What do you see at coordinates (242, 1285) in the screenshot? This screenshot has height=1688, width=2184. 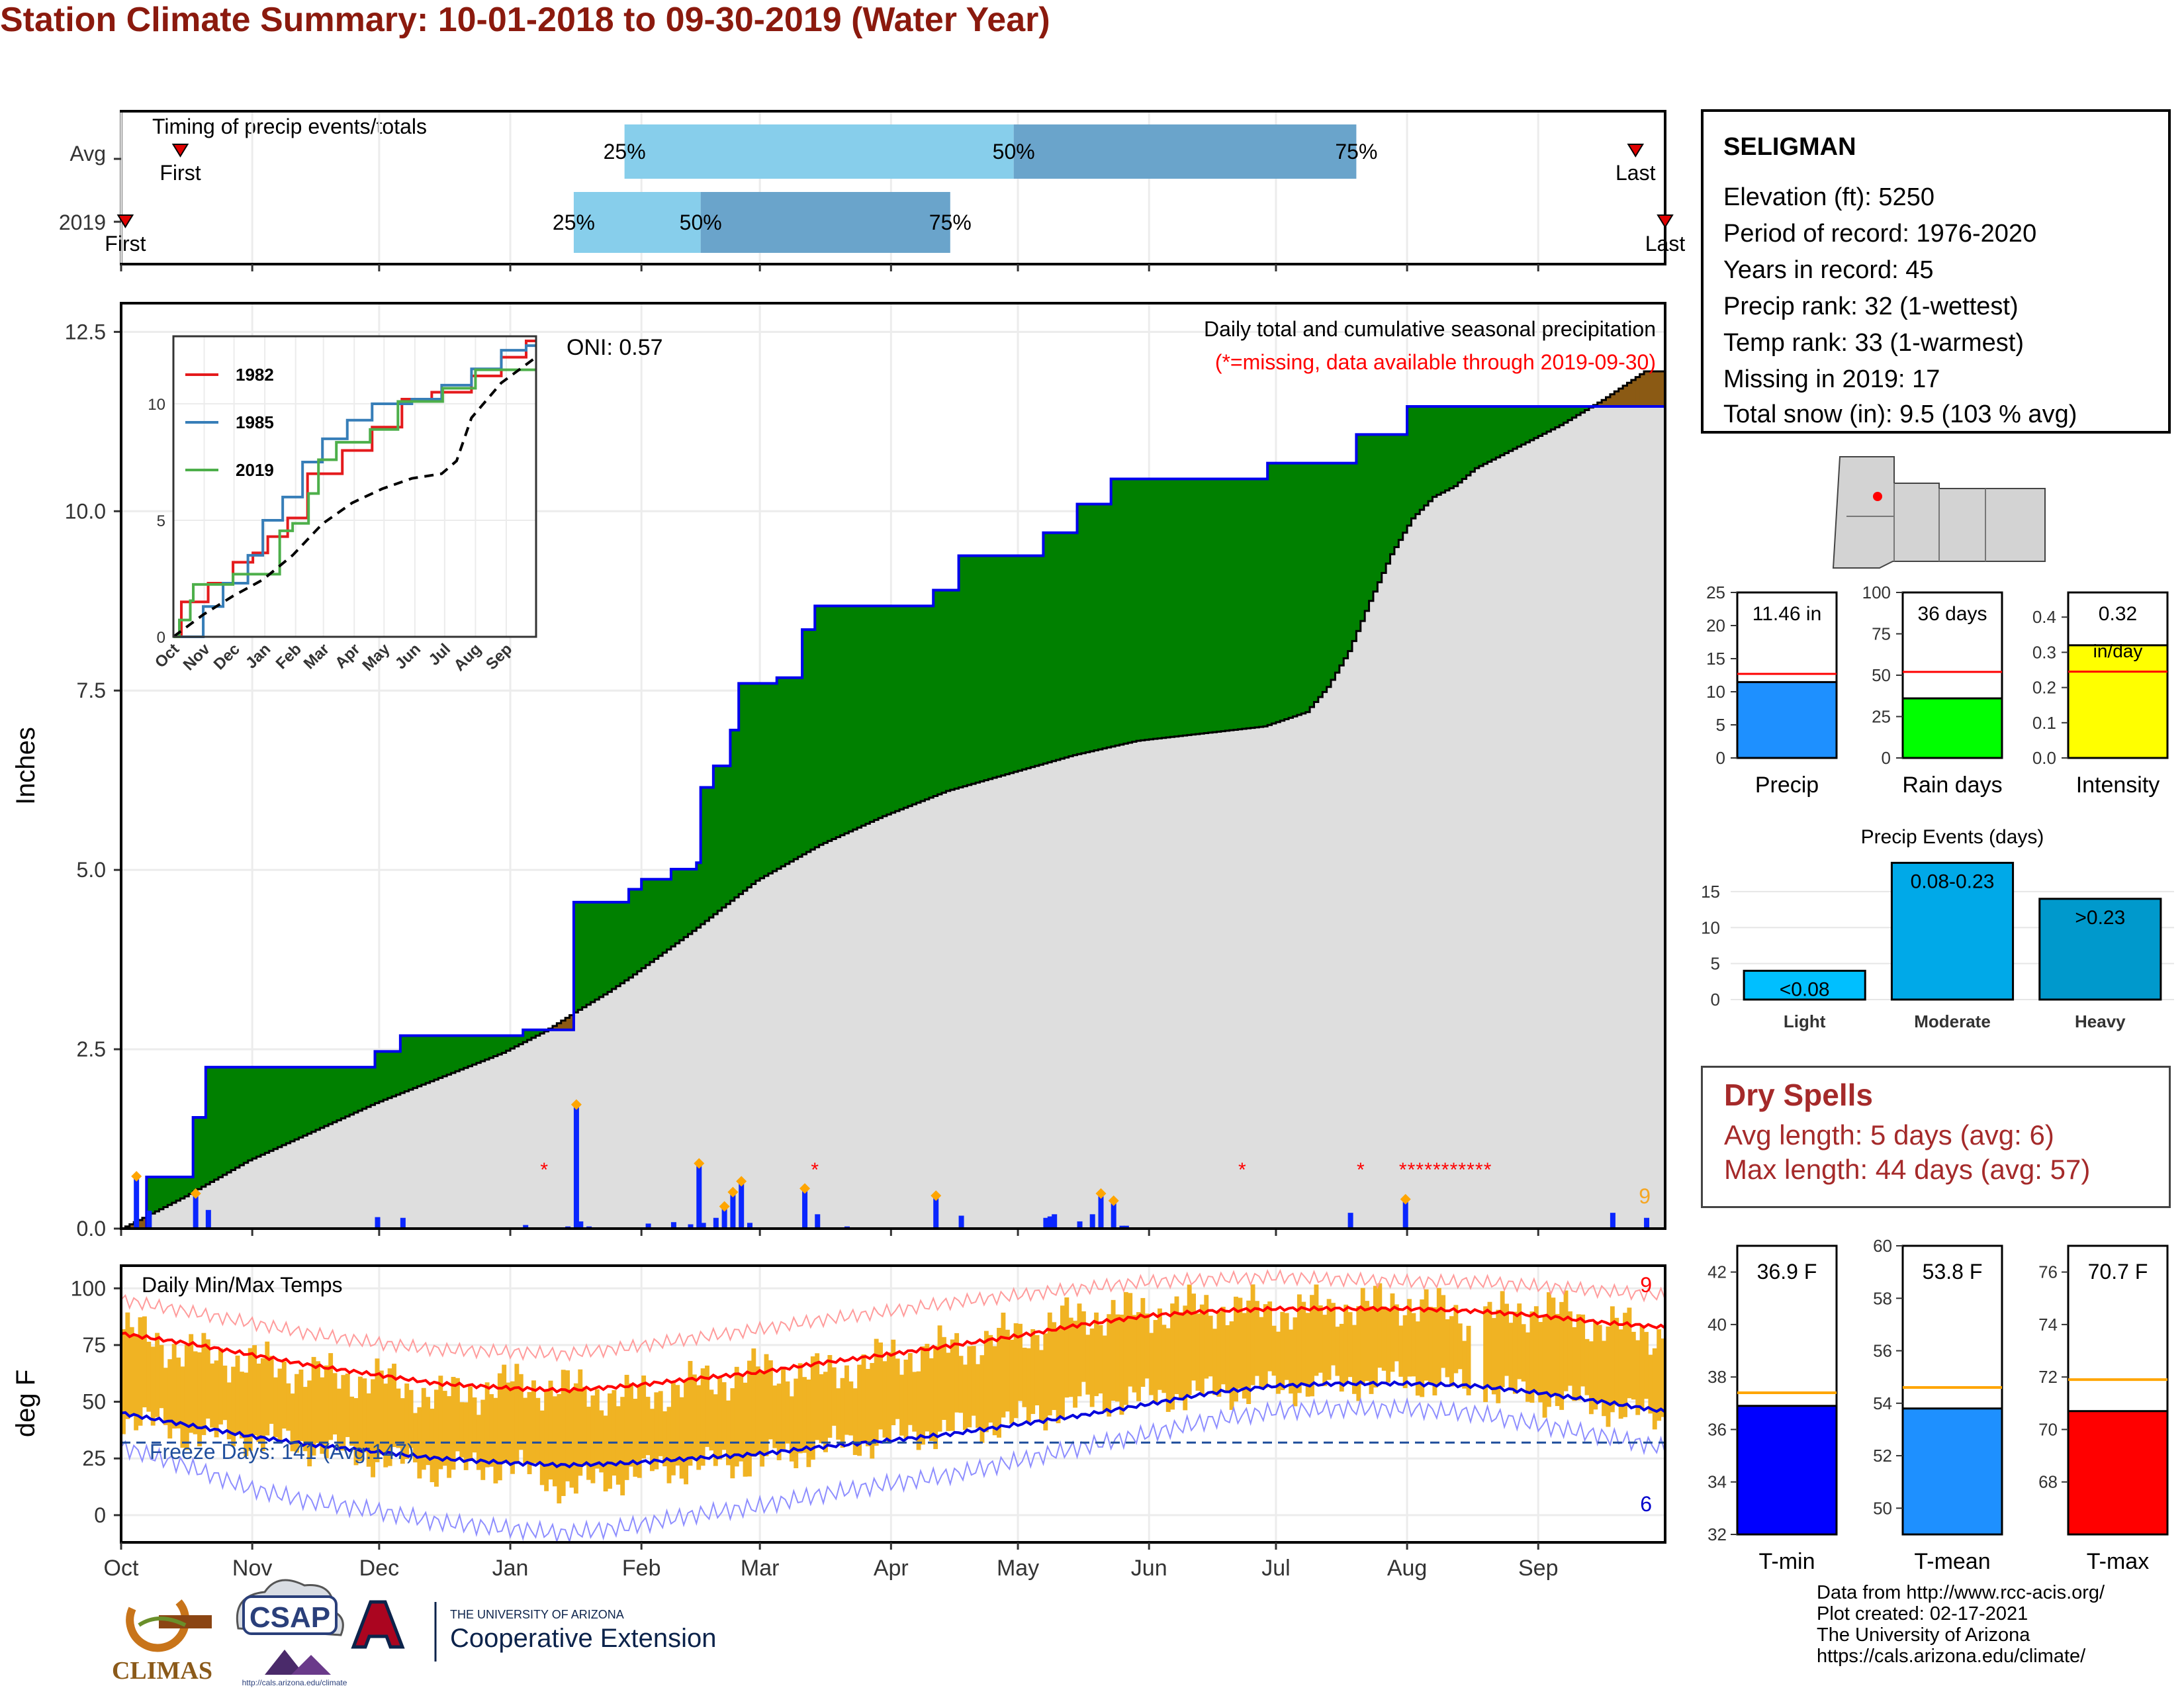 I see `temp-title: Daily Min/Max Temps` at bounding box center [242, 1285].